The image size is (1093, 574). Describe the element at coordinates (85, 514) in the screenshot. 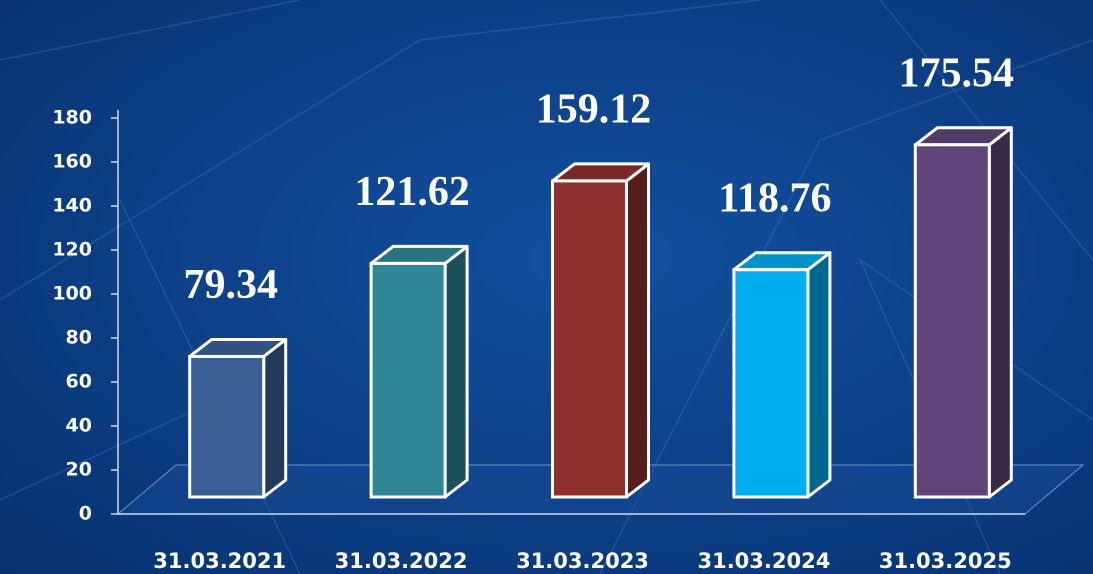

I see `y-tick-label: 0` at that location.